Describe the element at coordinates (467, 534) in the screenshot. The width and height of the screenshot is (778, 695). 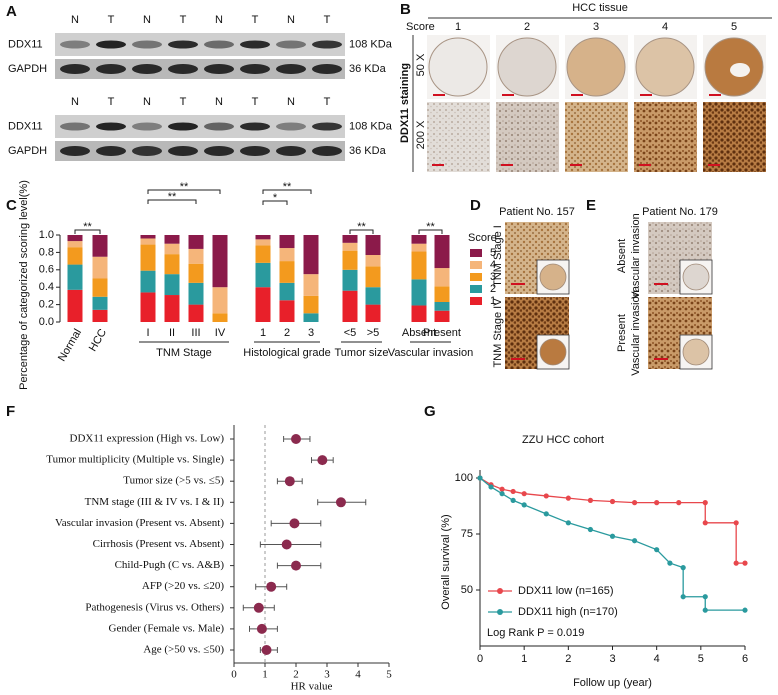
I see `y-tick-label: 75` at that location.